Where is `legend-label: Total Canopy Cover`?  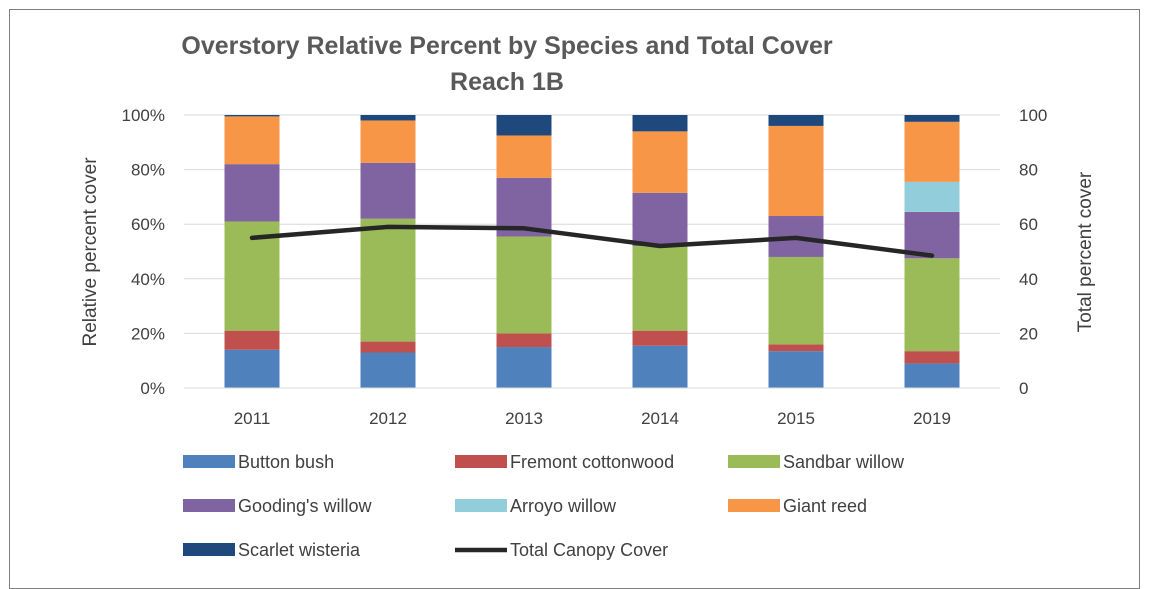
legend-label: Total Canopy Cover is located at coordinates (589, 550).